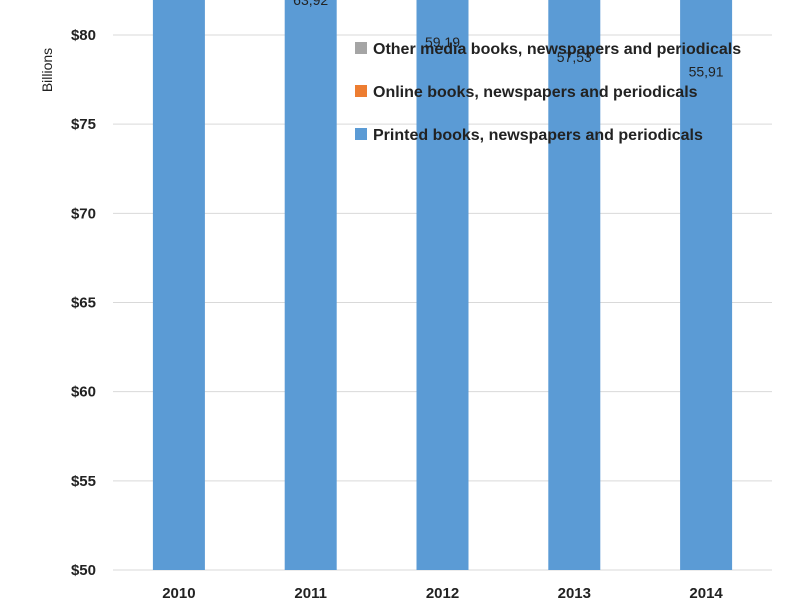 This screenshot has height=609, width=786. Describe the element at coordinates (574, 593) in the screenshot. I see `x-tick-label-2013: 2013` at that location.